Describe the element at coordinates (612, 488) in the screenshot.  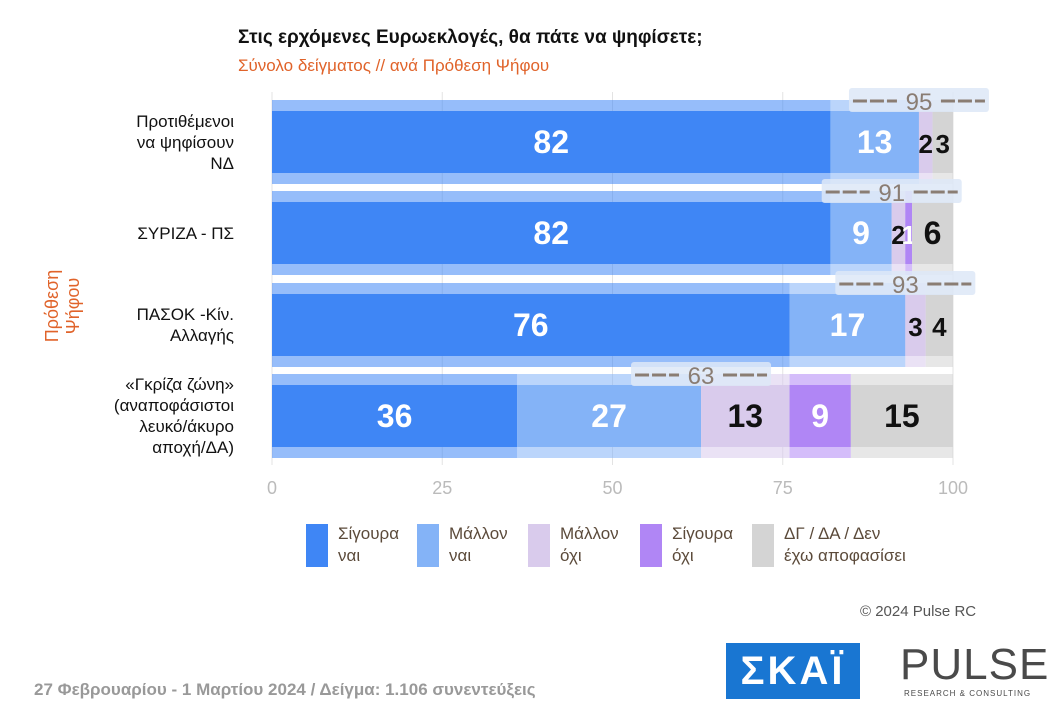
I see `x-tick-label: 50` at that location.